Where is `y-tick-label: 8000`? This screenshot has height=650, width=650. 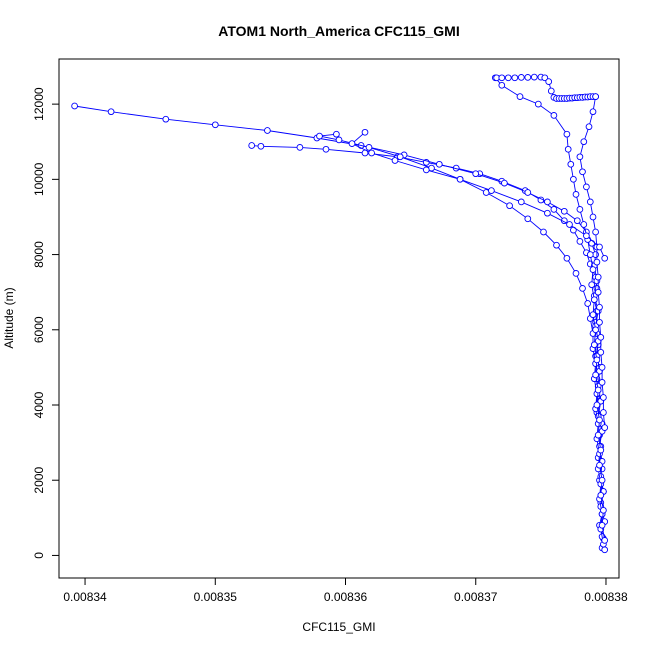 y-tick-label: 8000 is located at coordinates (39, 254).